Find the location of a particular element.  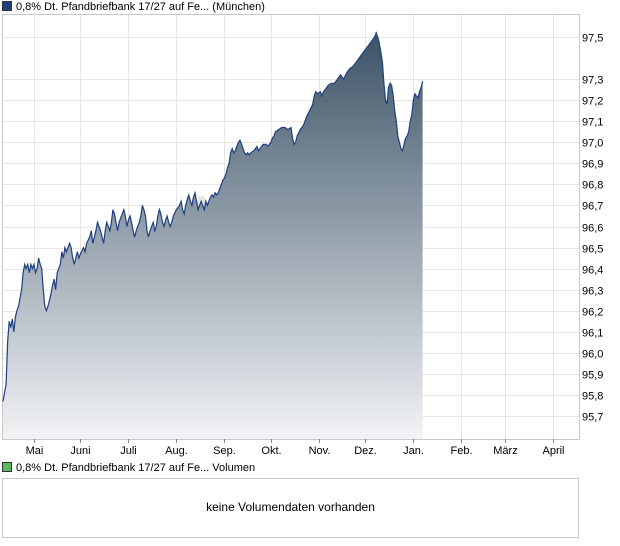

x-tick-label: Juli is located at coordinates (128, 451).